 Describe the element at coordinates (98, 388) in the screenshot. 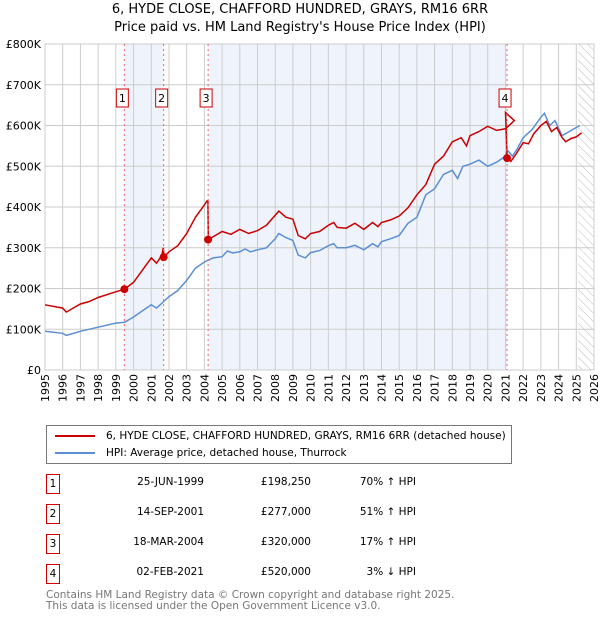

I see `x-tick-label: 1998` at that location.